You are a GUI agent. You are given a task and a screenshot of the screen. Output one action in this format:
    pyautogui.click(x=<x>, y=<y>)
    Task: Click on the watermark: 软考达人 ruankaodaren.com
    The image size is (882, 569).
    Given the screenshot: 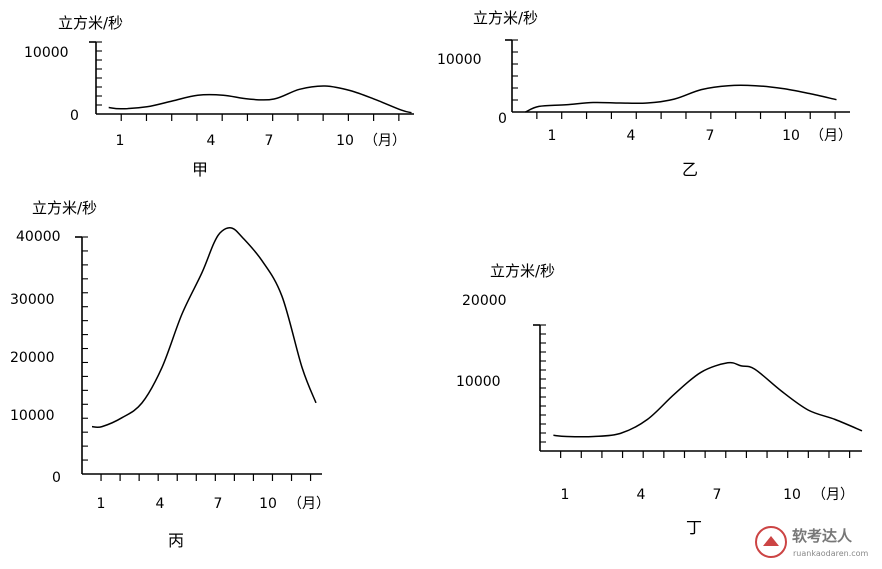 What is the action you would take?
    pyautogui.click(x=812, y=542)
    